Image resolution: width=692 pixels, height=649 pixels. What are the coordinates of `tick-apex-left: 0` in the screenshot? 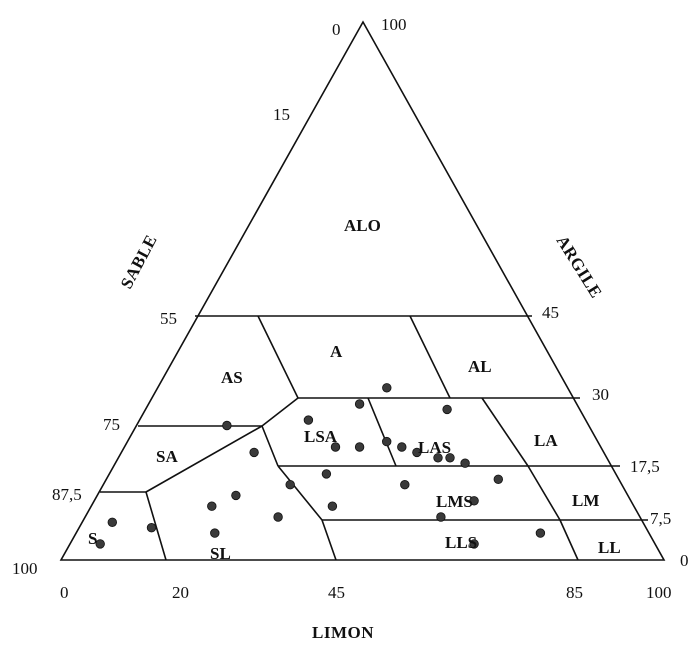 It's located at (336, 29).